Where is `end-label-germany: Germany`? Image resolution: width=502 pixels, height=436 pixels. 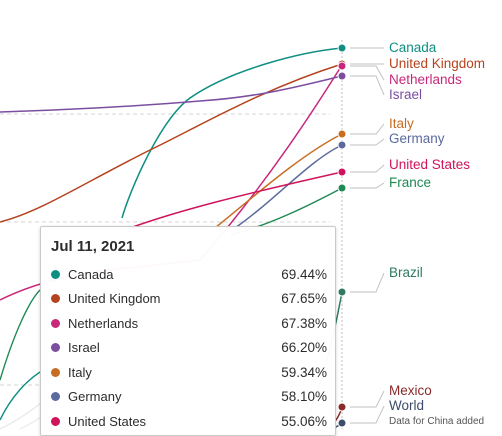
end-label-germany: Germany is located at coordinates (417, 138).